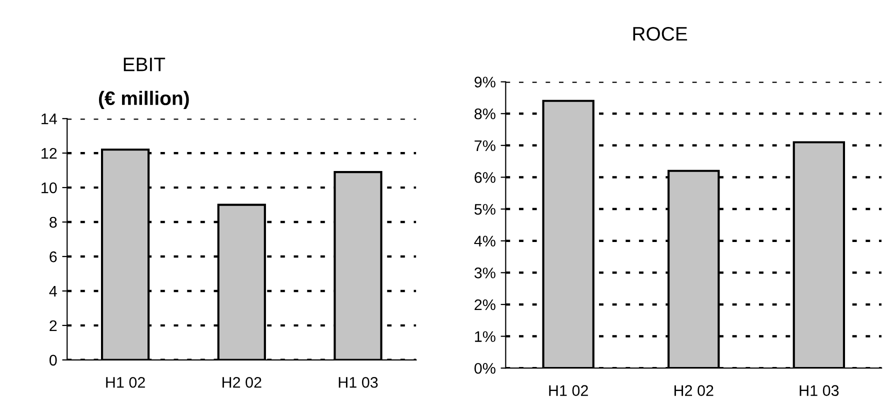 This screenshot has width=895, height=409. What do you see at coordinates (53, 360) in the screenshot?
I see `y-tick-label: 0` at bounding box center [53, 360].